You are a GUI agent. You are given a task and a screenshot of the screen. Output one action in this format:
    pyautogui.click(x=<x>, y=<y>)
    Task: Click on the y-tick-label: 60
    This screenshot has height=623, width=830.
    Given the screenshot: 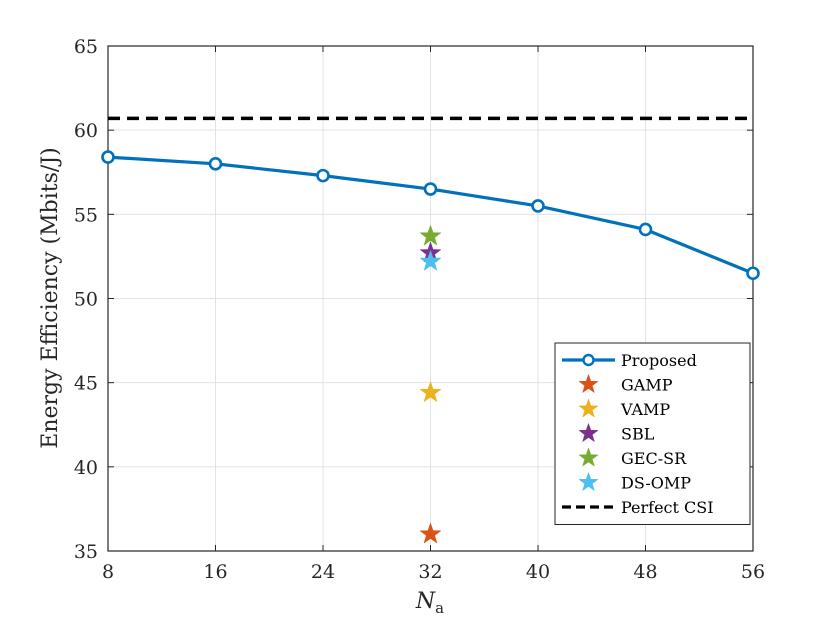 What is the action you would take?
    pyautogui.click(x=86, y=131)
    